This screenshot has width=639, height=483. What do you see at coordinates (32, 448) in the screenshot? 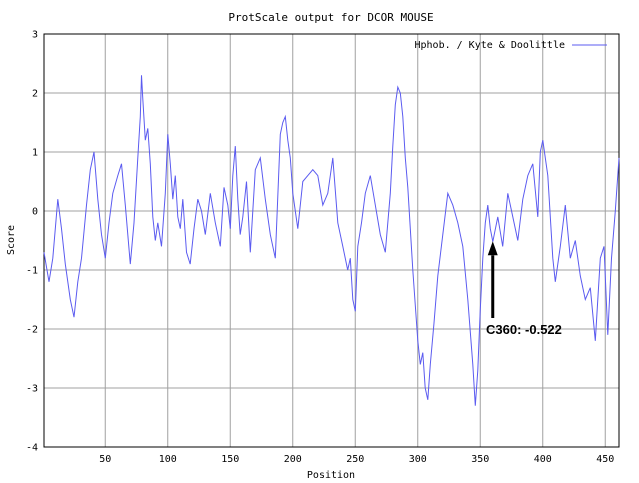
I see `y-tick-label: -4` at bounding box center [32, 448].